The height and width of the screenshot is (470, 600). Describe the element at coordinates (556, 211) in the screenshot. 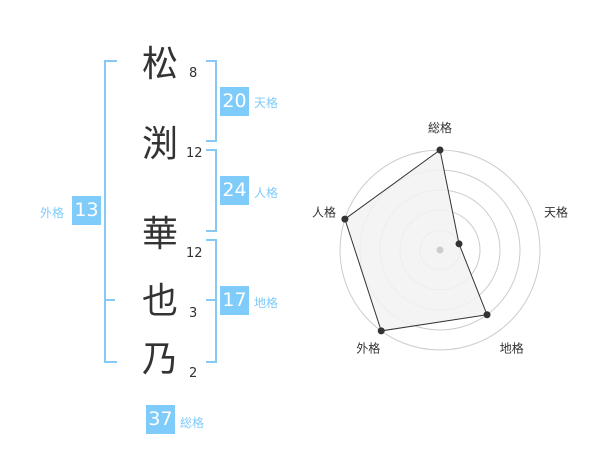

I see `radar-axis-label: 天格` at that location.